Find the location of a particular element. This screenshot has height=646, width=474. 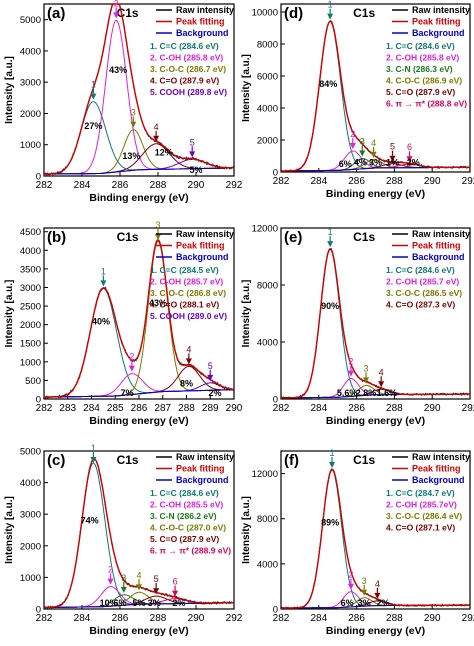

percent-label: 4% is located at coordinates (360, 163).